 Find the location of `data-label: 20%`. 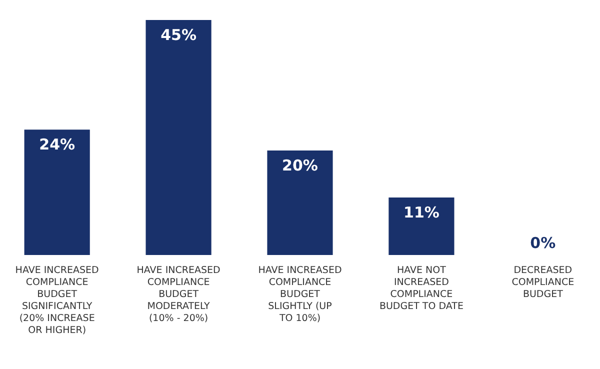

data-label: 20% is located at coordinates (300, 165).